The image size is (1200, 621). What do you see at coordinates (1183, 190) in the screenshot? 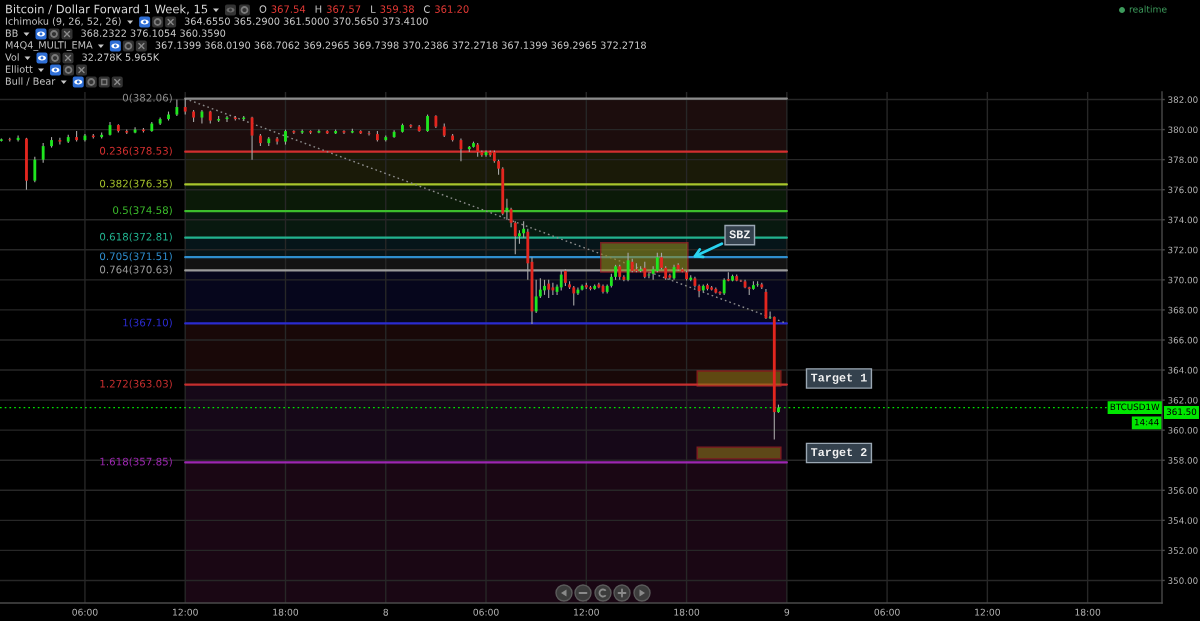
I see `y-tick-label: 376.00` at bounding box center [1183, 190].